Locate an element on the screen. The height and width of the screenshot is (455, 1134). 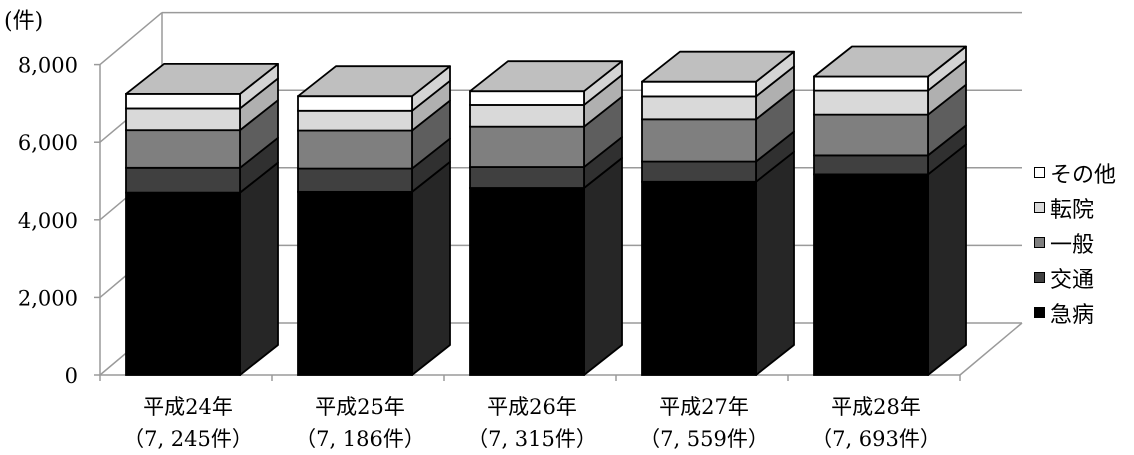
legend-label: その他 is located at coordinates (1083, 175).